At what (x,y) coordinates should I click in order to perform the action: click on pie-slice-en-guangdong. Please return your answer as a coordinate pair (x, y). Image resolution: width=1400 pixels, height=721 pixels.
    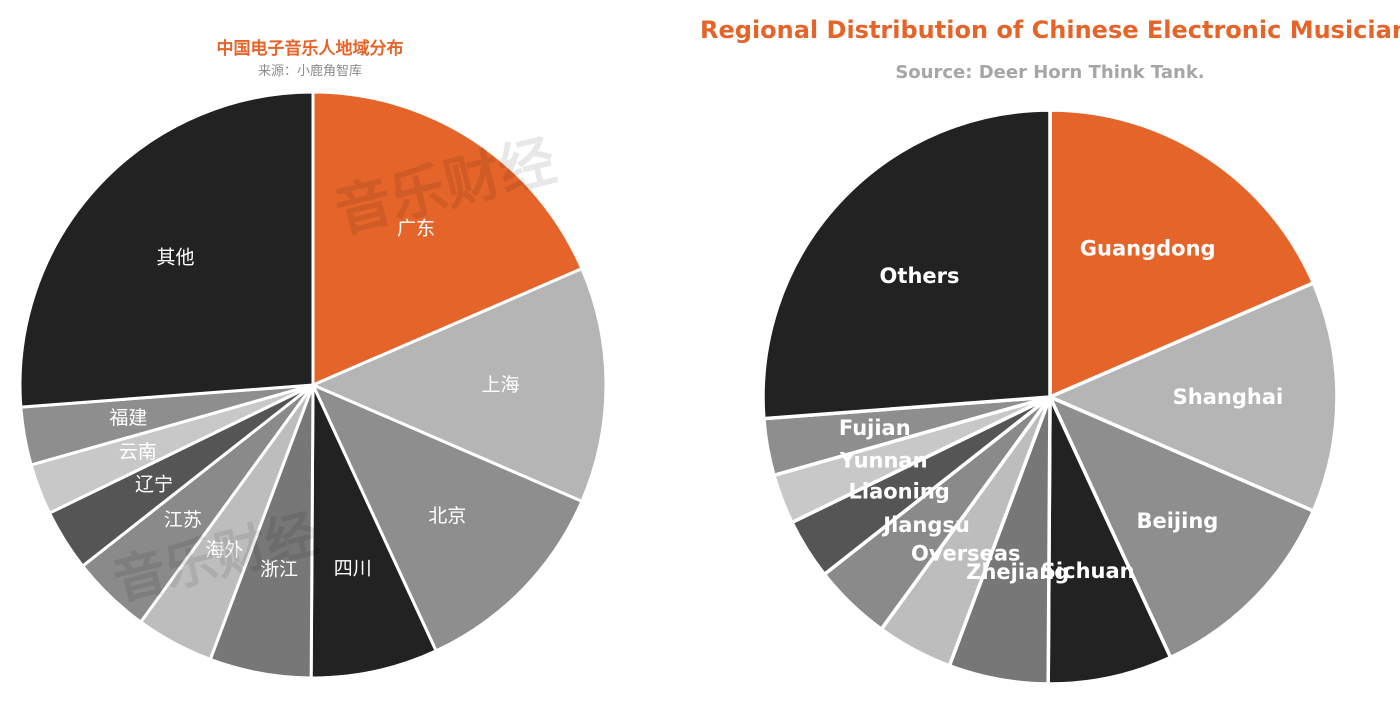
    Looking at the image, I should click on (1182, 253).